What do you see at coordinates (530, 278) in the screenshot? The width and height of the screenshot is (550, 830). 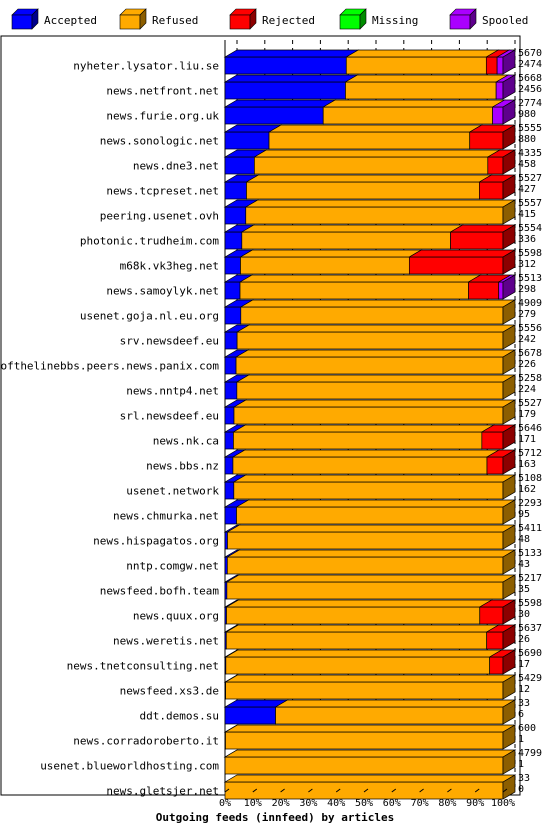 I see `value-label-offered: 5513` at bounding box center [530, 278].